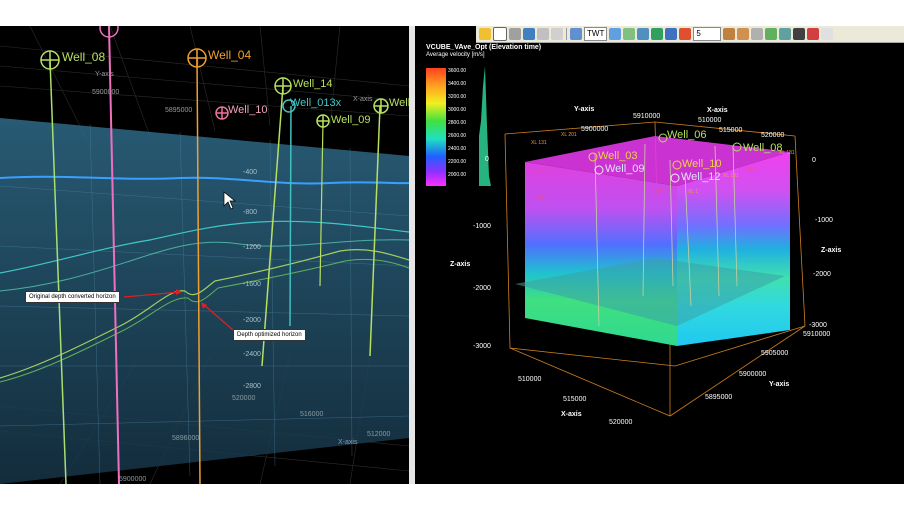 The width and height of the screenshot is (904, 508). I want to click on well-right-trace, so click(375, 231).